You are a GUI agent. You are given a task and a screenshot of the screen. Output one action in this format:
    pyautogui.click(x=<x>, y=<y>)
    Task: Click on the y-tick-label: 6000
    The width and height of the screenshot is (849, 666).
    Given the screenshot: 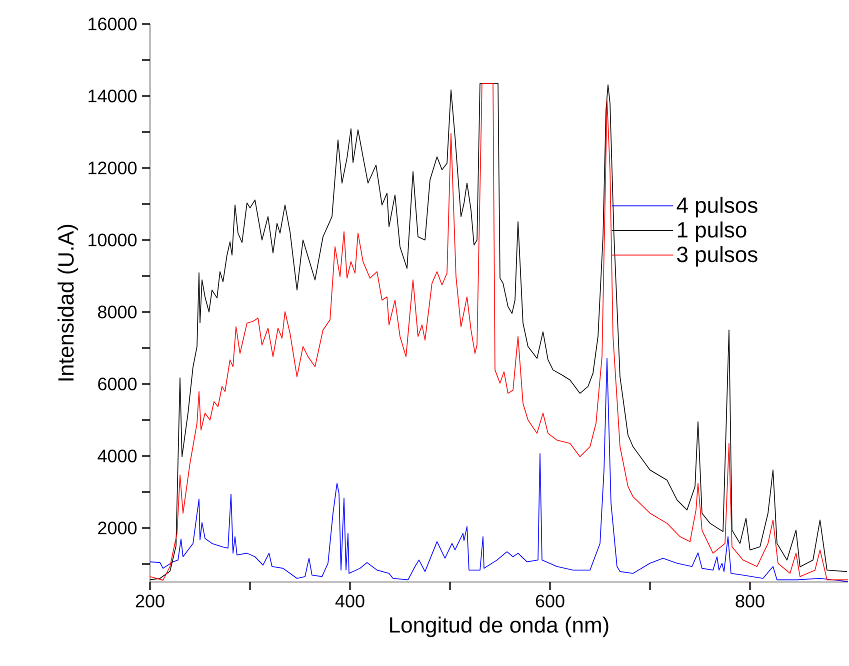 What is the action you would take?
    pyautogui.click(x=117, y=384)
    